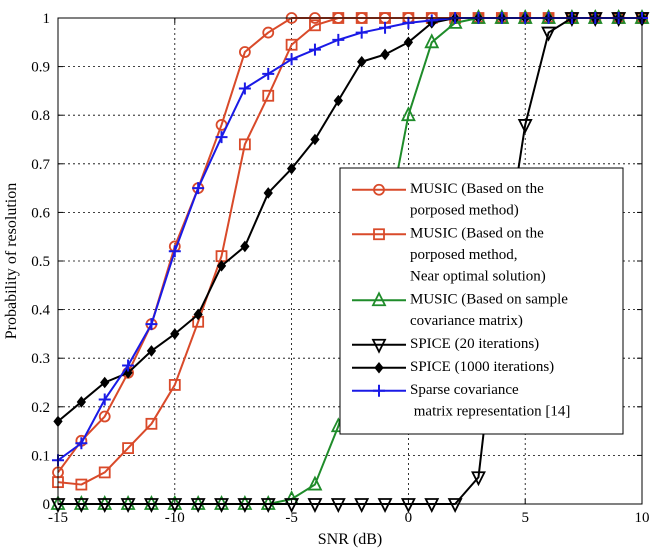  What do you see at coordinates (464, 390) in the screenshot?
I see `legend-label: Sparse covariance` at bounding box center [464, 390].